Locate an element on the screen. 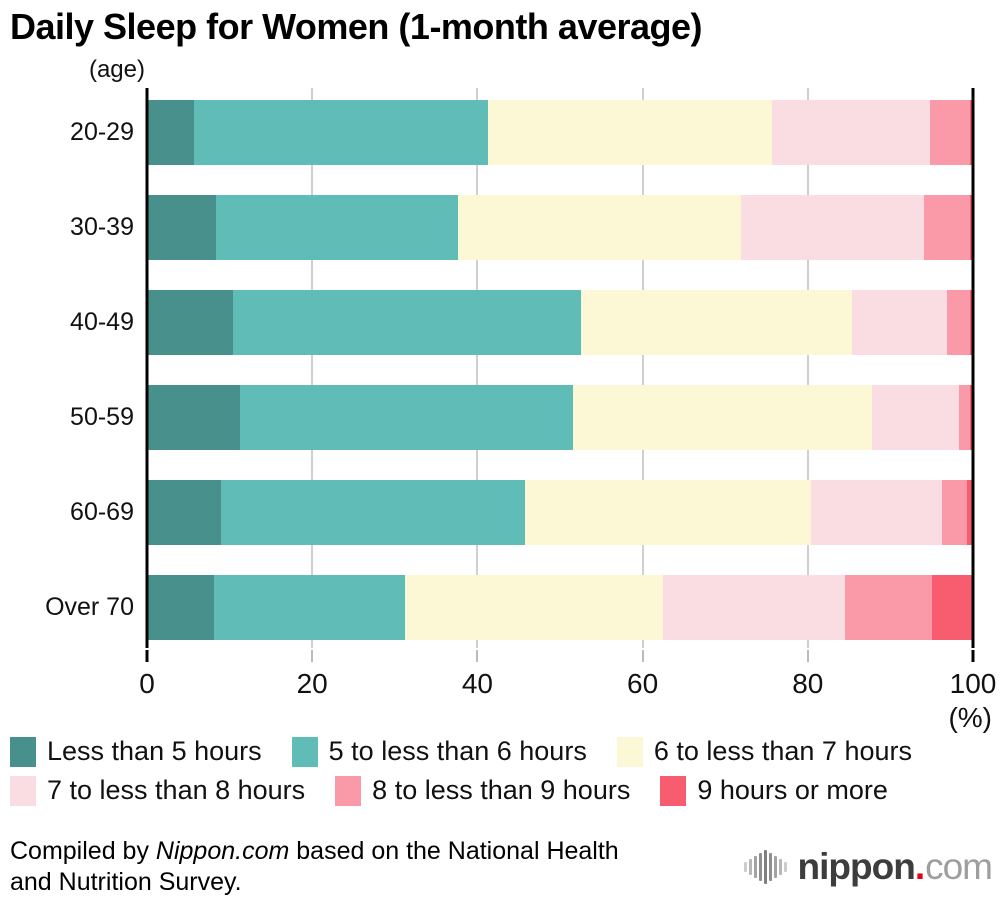 The height and width of the screenshot is (900, 1000). x-tick-label: 40 is located at coordinates (477, 683).